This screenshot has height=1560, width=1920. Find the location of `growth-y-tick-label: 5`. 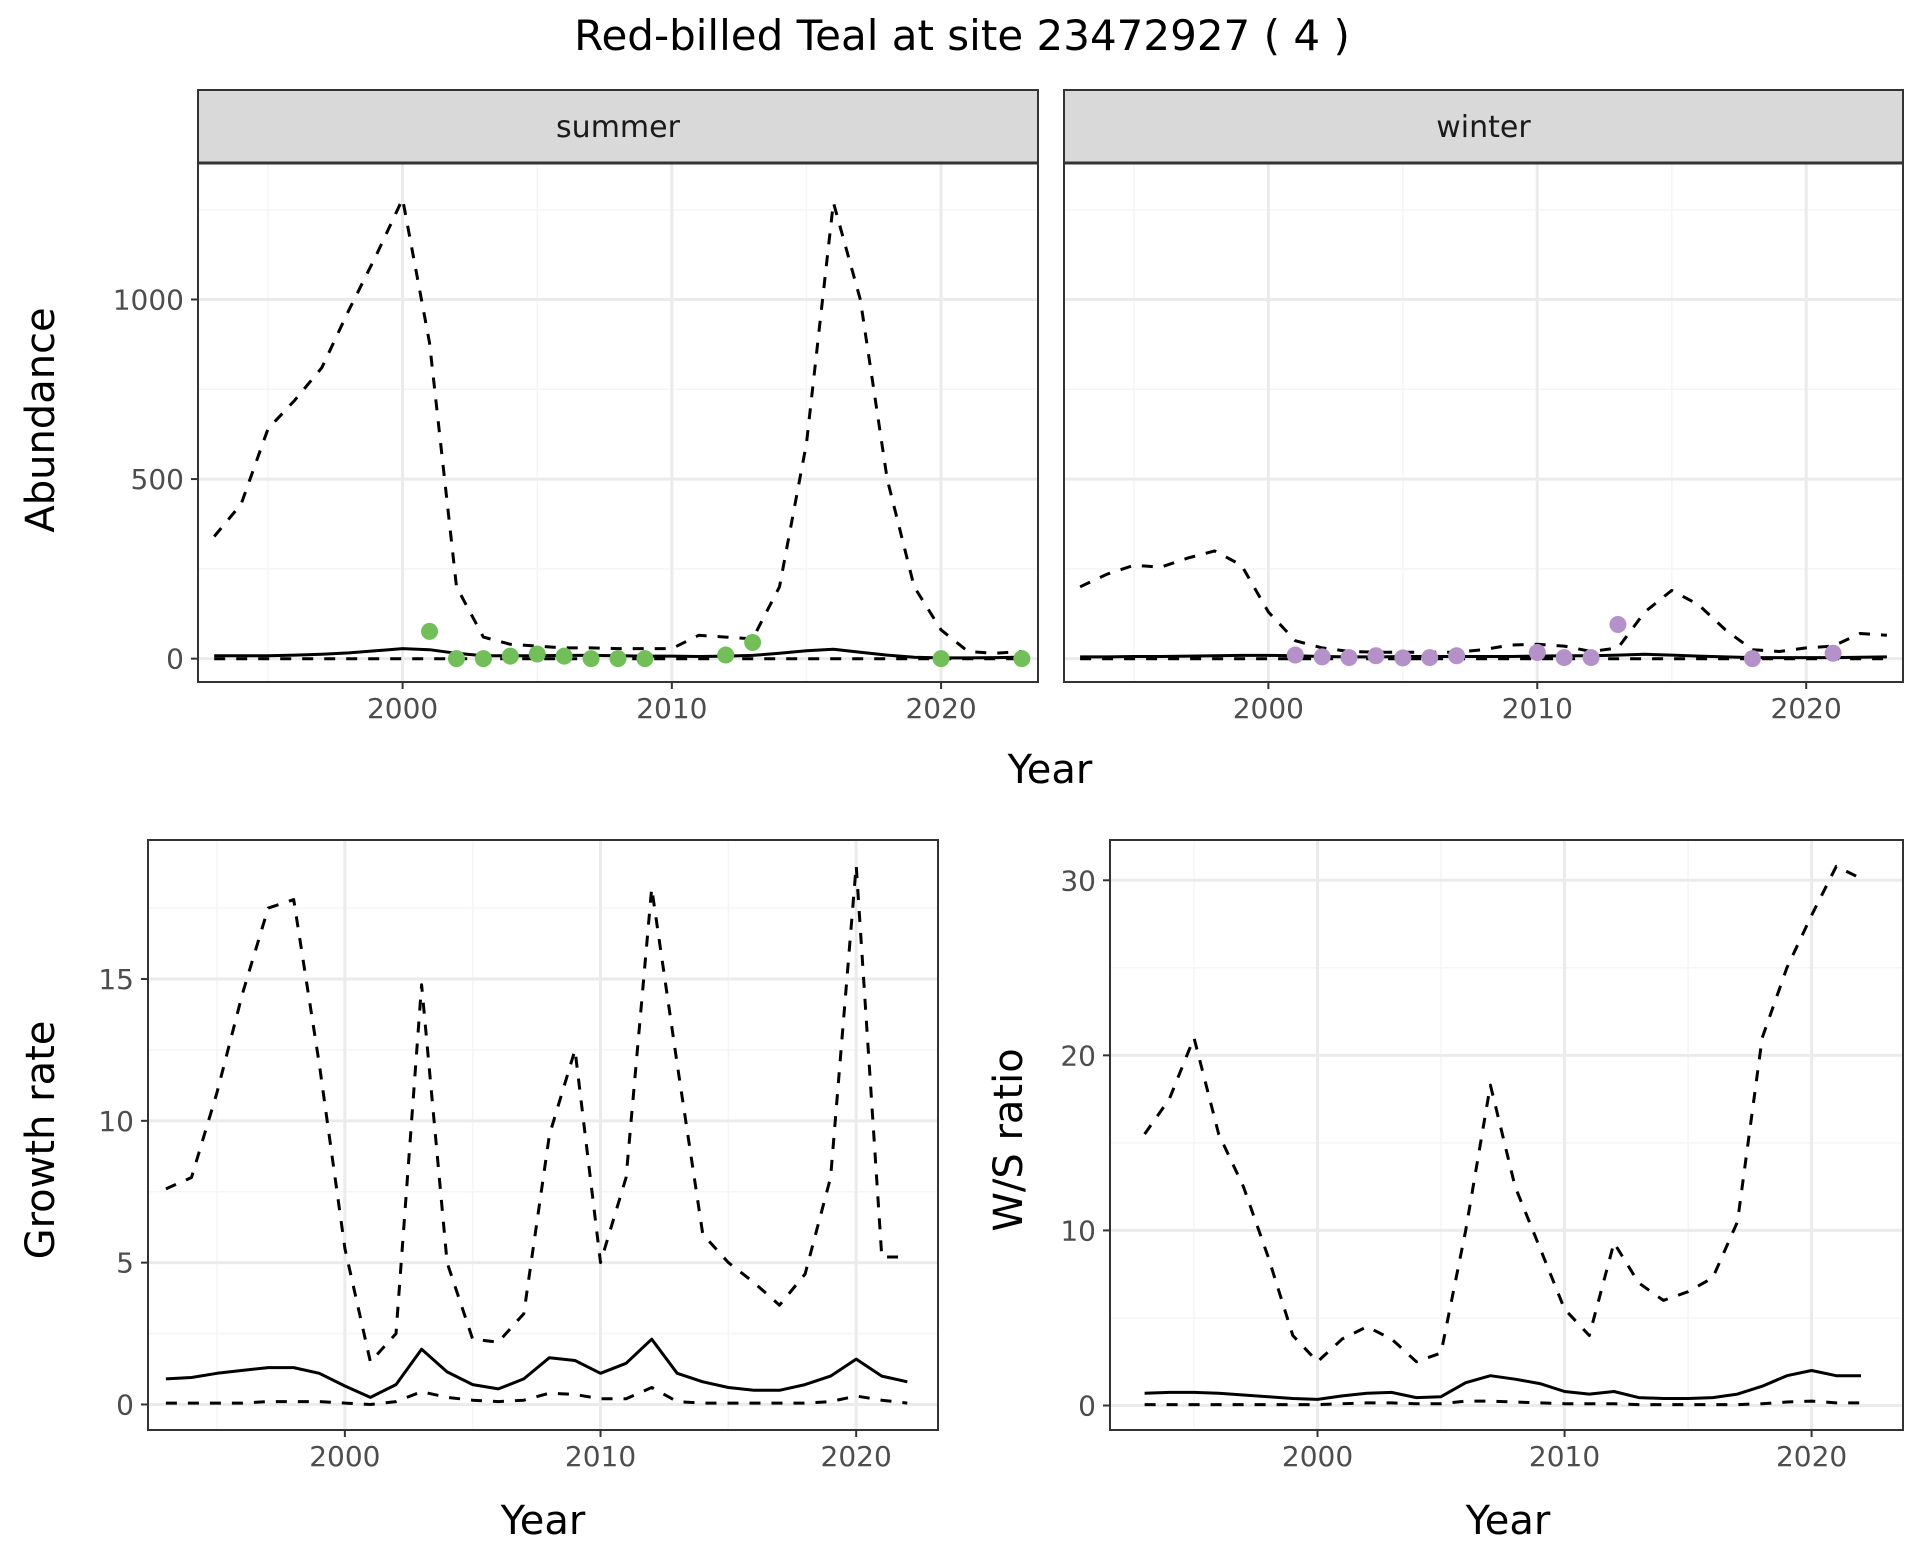

growth-y-tick-label: 5 is located at coordinates (125, 1263).